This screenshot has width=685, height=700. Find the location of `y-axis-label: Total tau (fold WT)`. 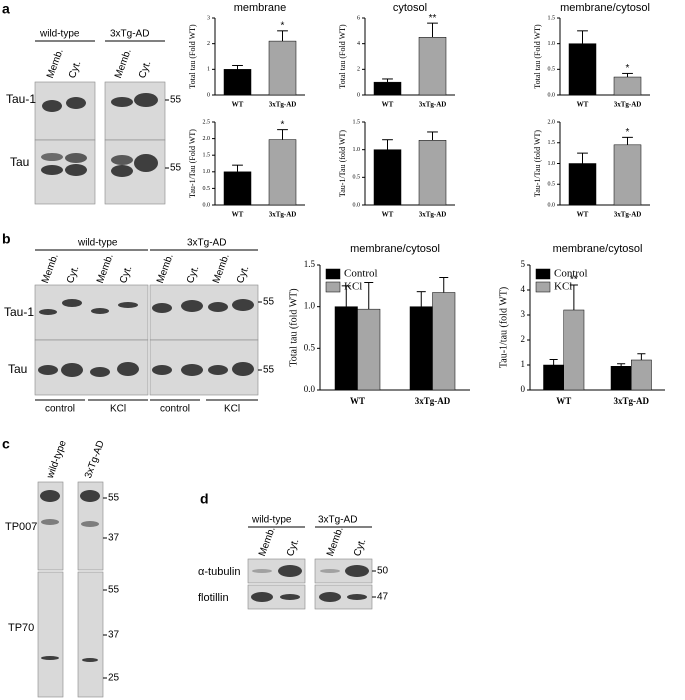

y-axis-label: Total tau (fold WT) is located at coordinates (293, 327).